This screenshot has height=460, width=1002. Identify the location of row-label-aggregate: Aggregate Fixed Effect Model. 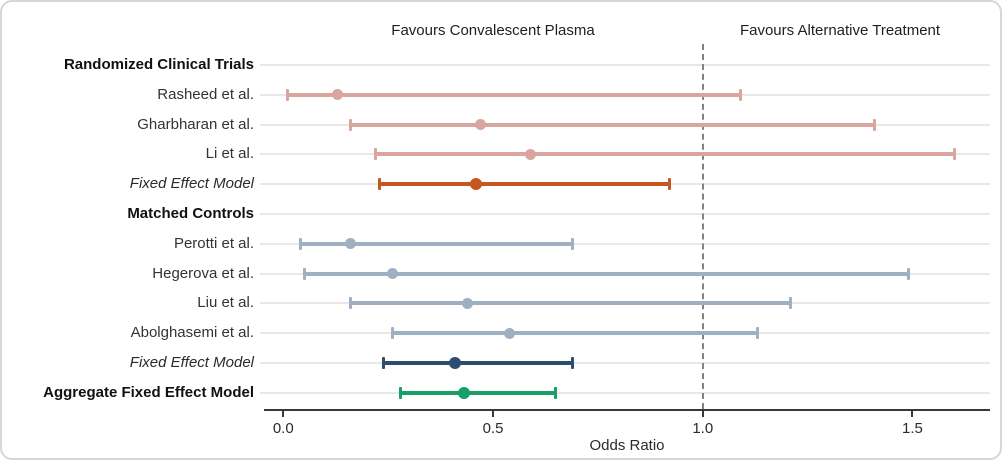
(148, 392).